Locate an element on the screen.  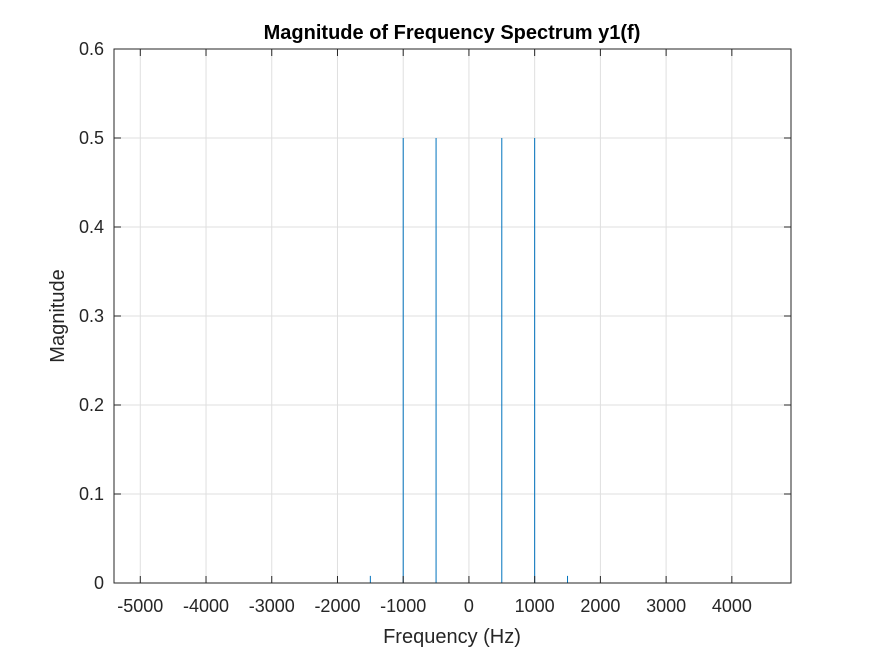
y-tick-label: 0.5 is located at coordinates (91, 138).